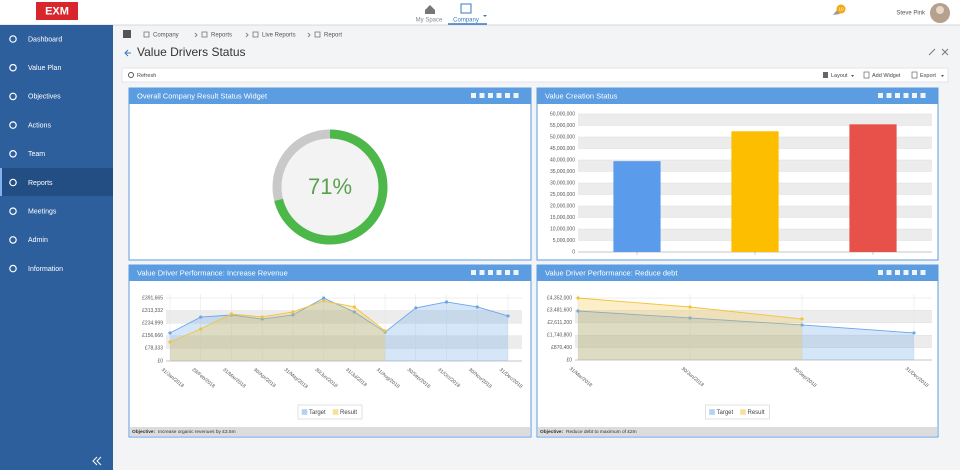  Describe the element at coordinates (330, 186) in the screenshot. I see `donut-label: 71%` at that location.